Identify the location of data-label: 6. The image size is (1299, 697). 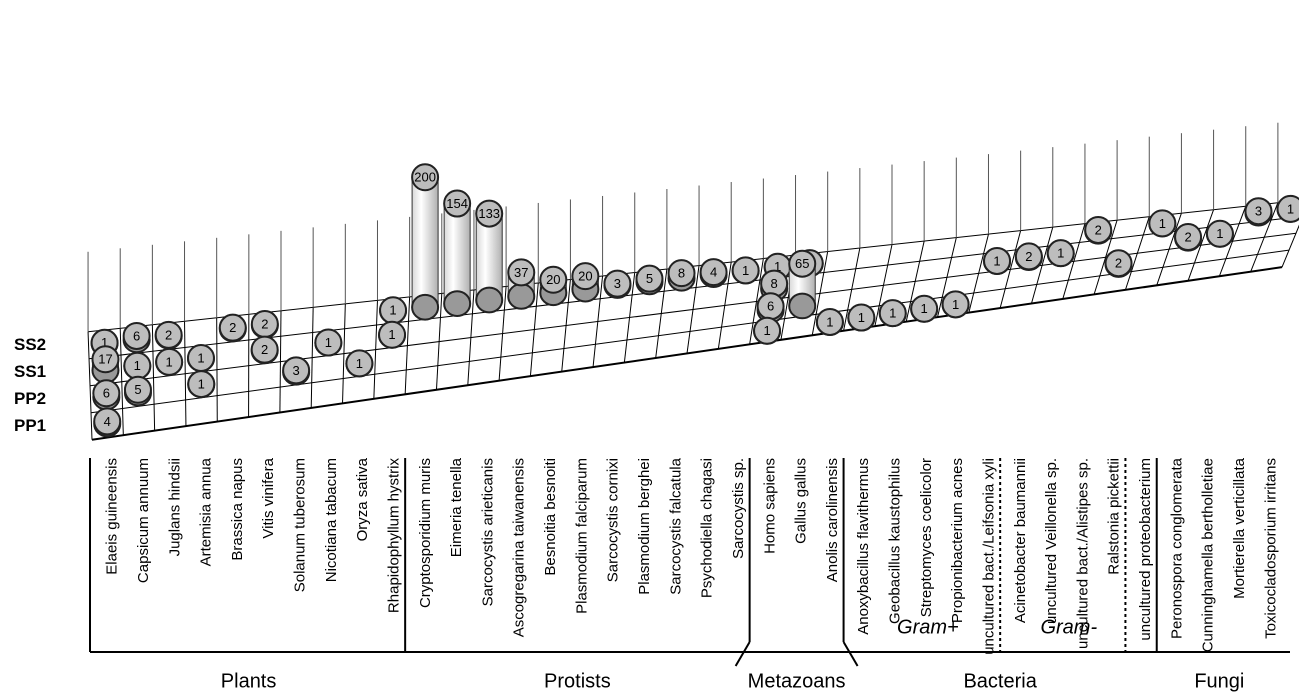
(136, 335).